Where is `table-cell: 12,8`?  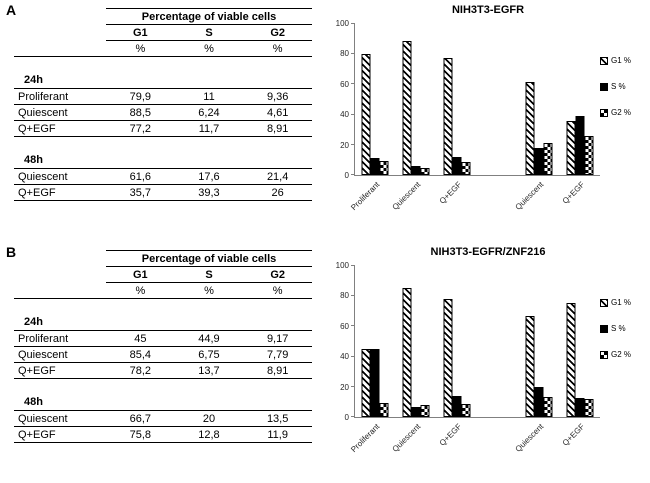 table-cell: 12,8 is located at coordinates (209, 434).